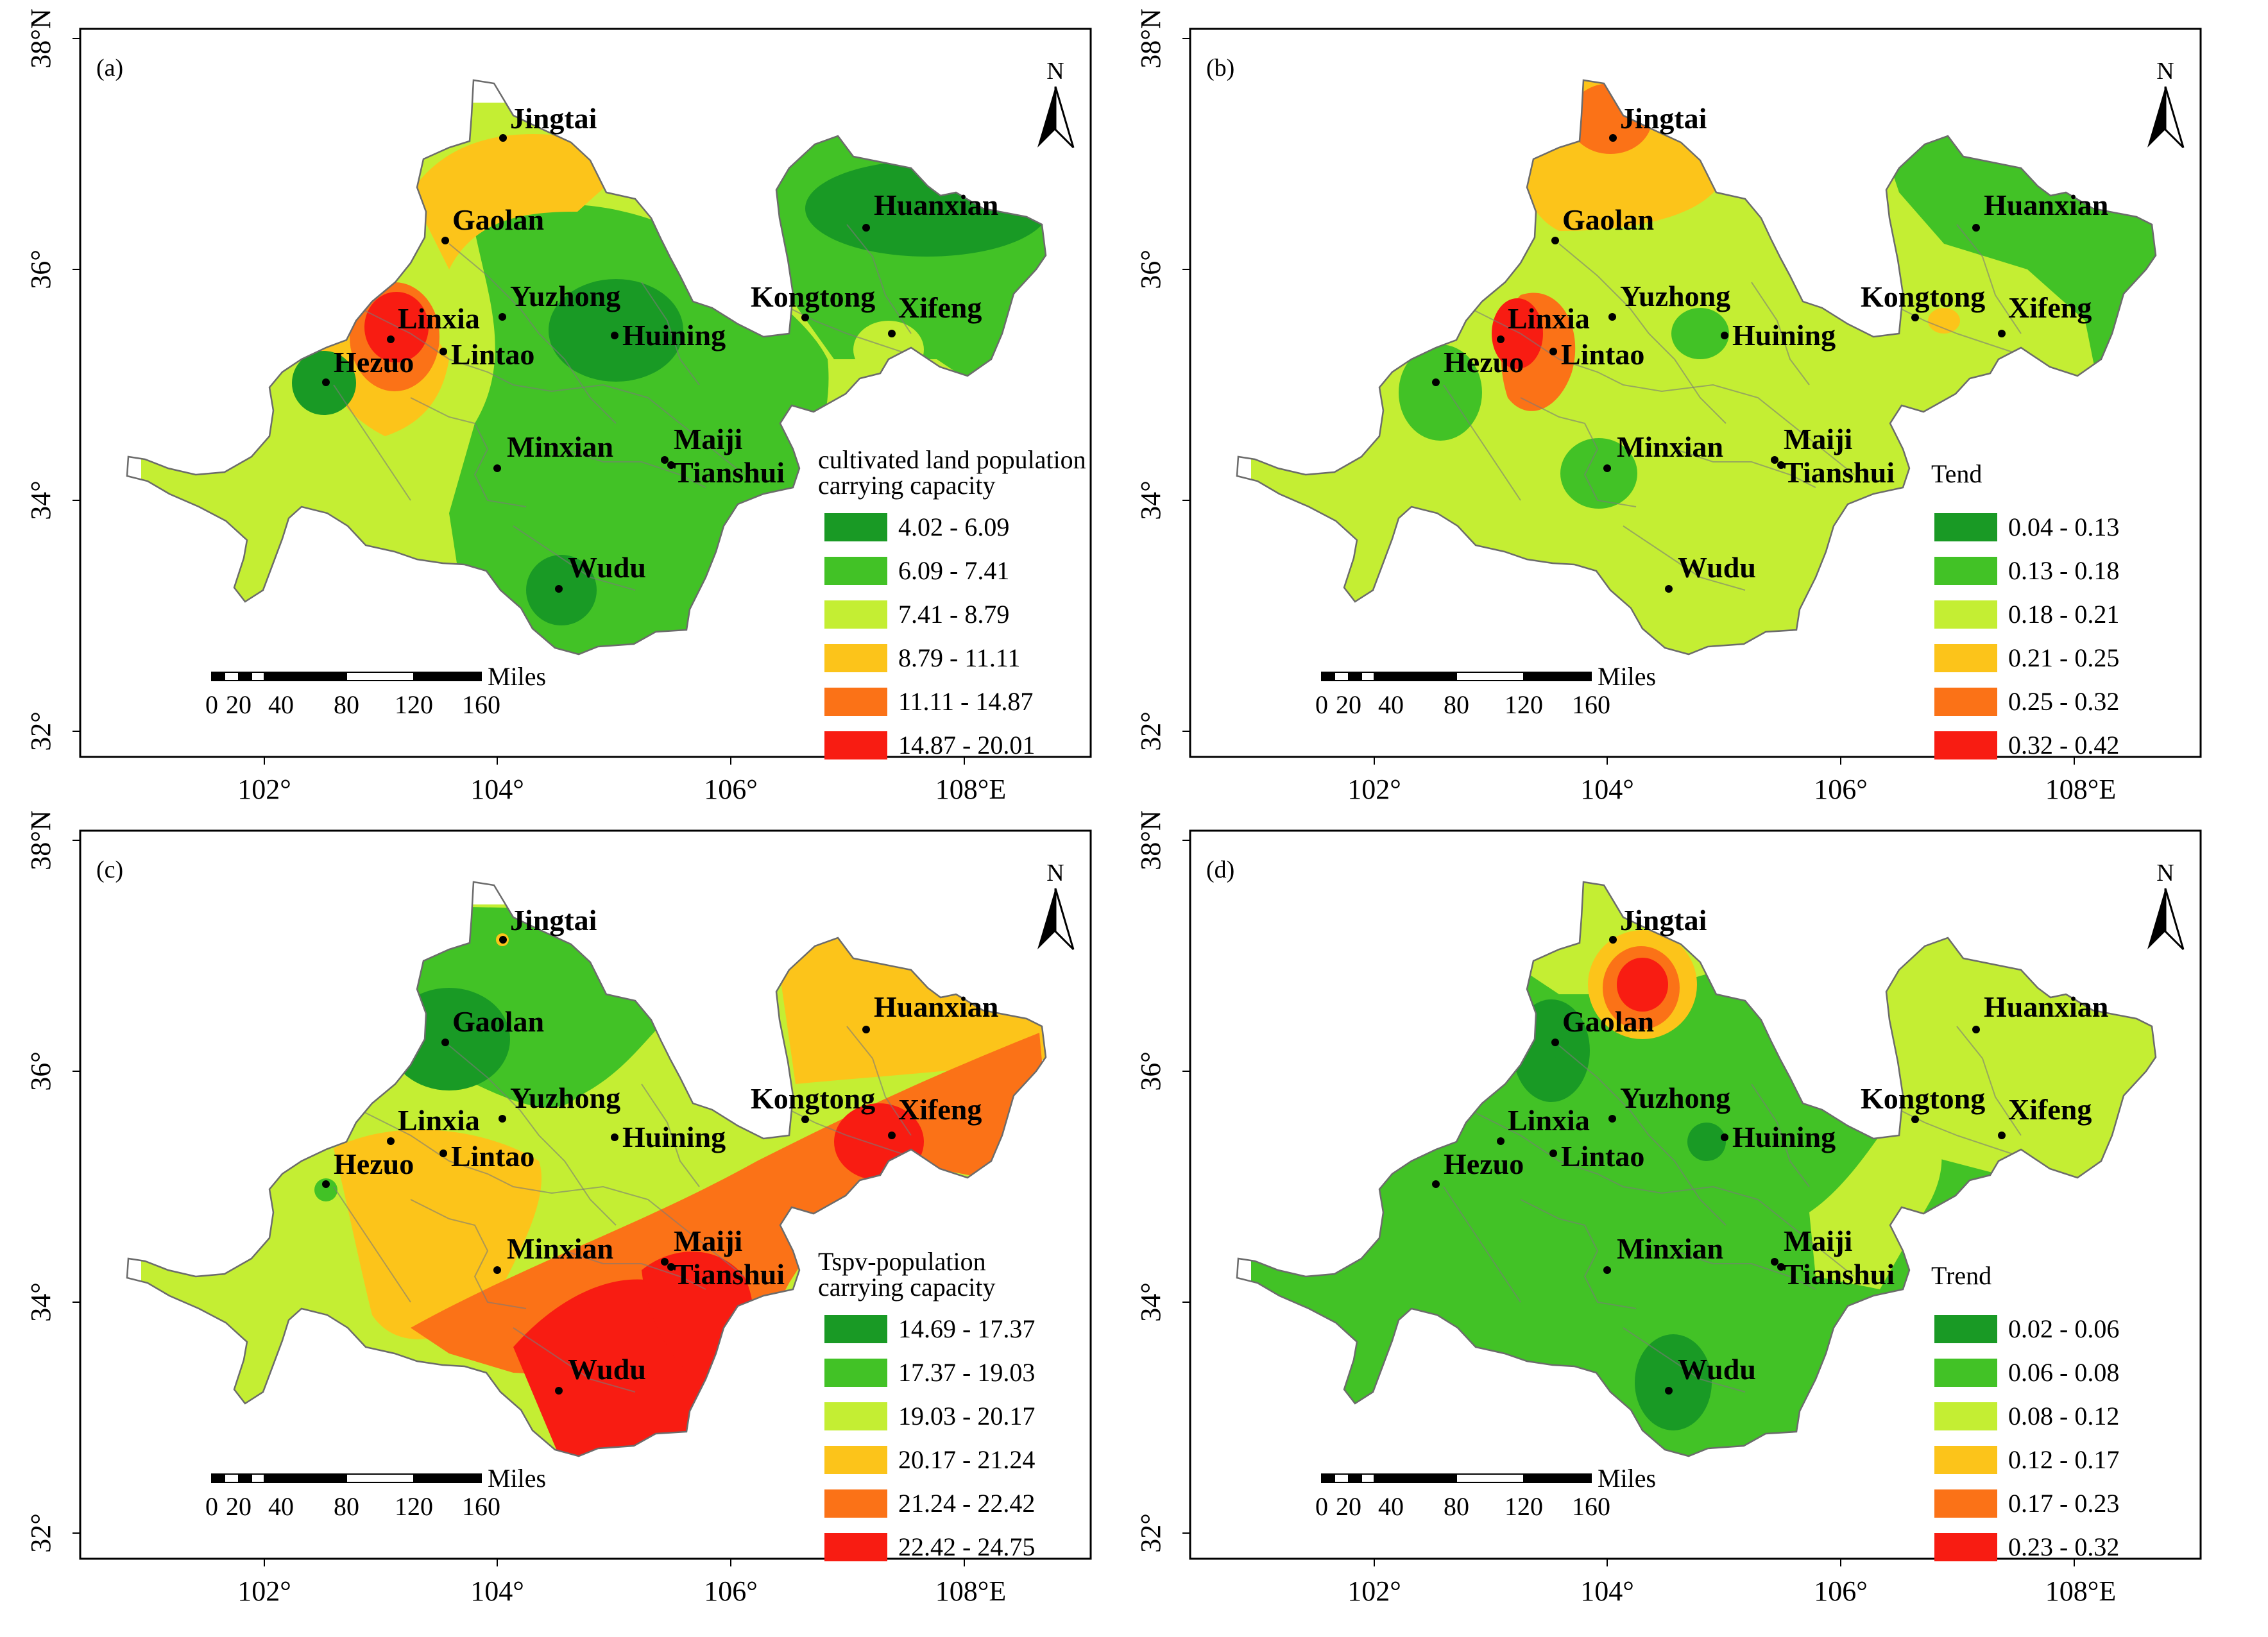 The width and height of the screenshot is (2268, 1637). Describe the element at coordinates (498, 219) in the screenshot. I see `city-label: Gaolan` at that location.